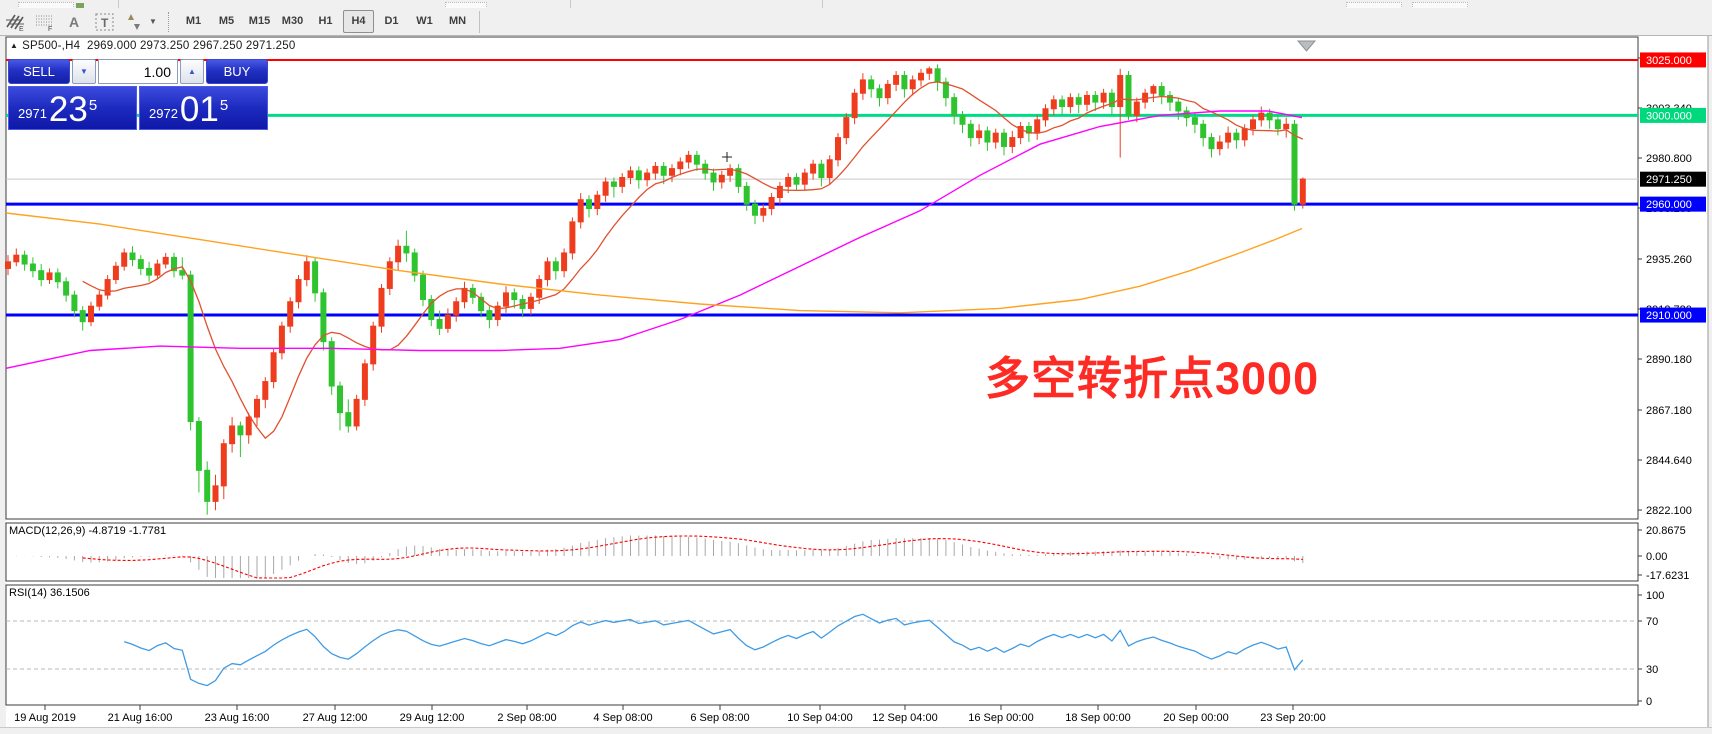  I want to click on buy-price-big: 01, so click(199, 109).